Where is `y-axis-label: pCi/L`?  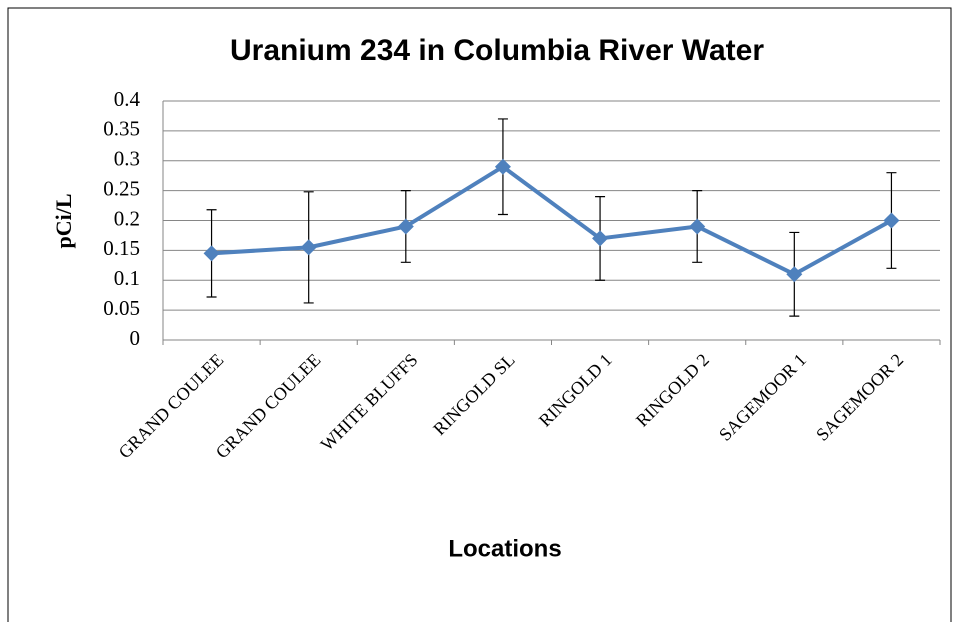 y-axis-label: pCi/L is located at coordinates (63, 220).